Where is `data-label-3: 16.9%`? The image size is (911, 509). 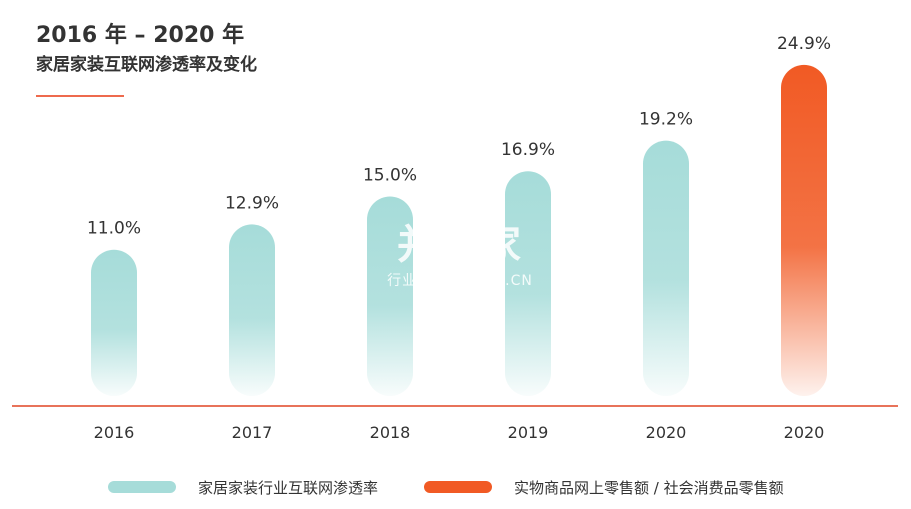
data-label-3: 16.9% is located at coordinates (528, 150).